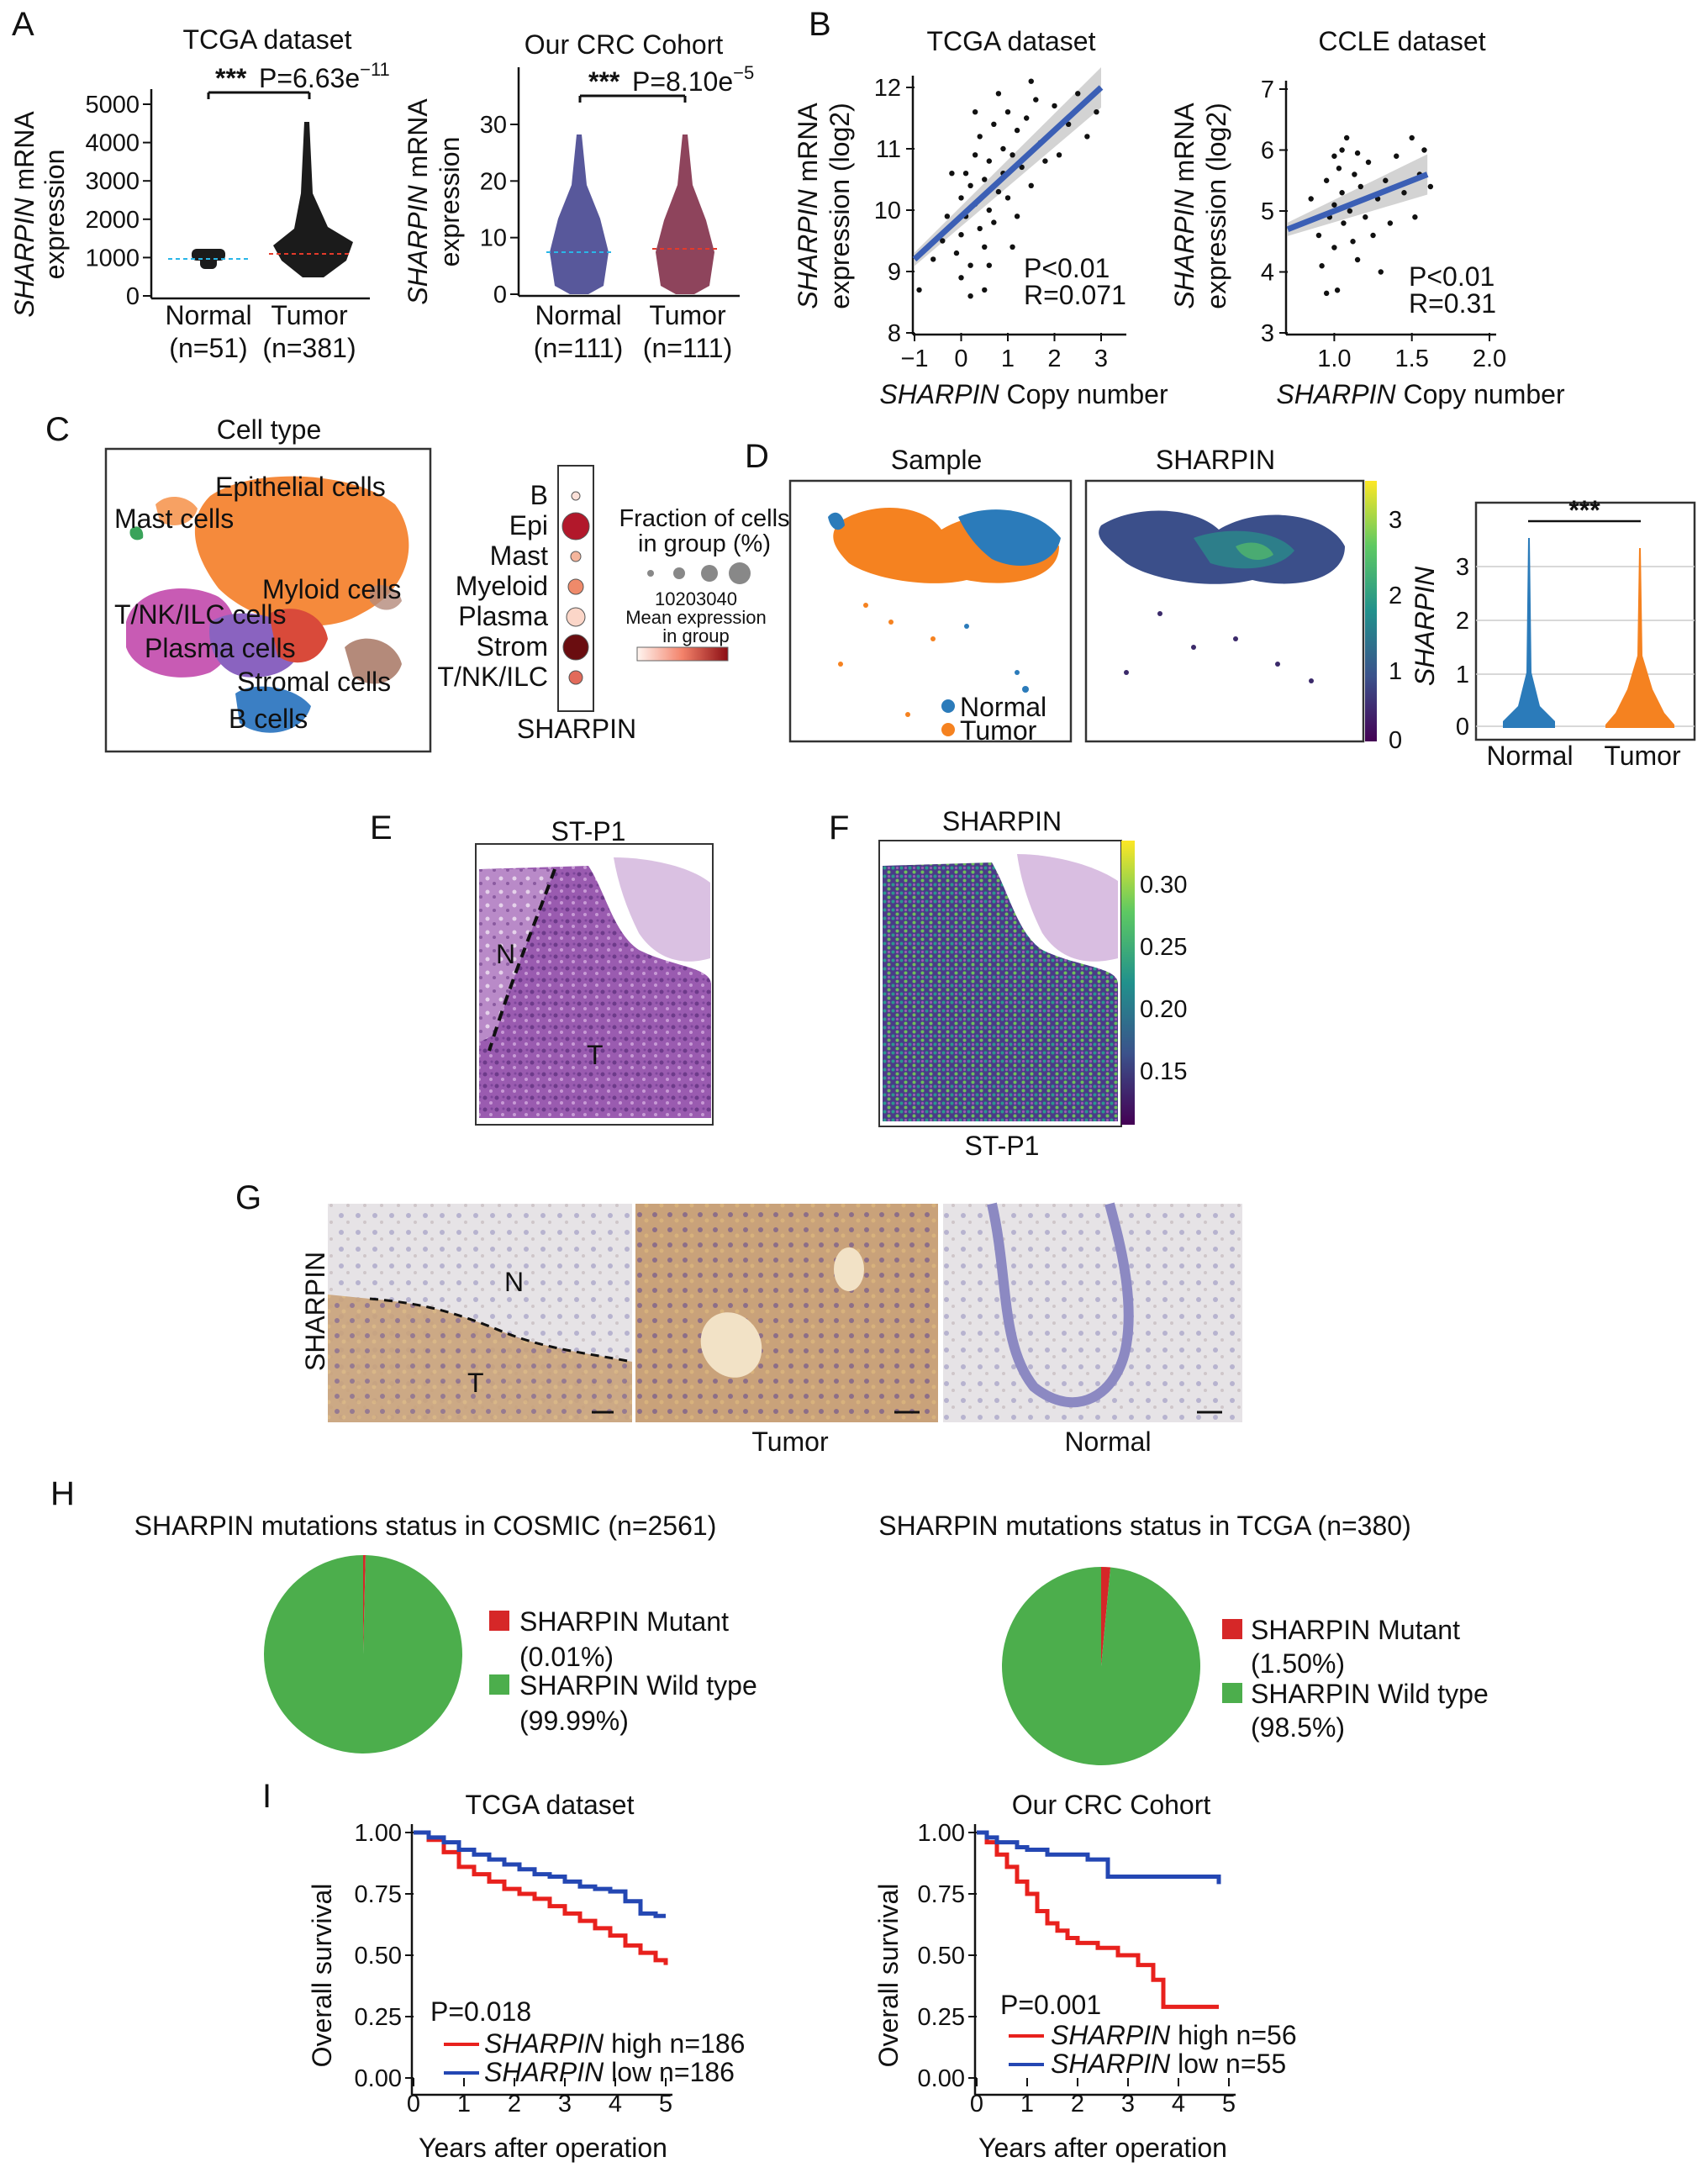 This screenshot has height=2178, width=1708. Describe the element at coordinates (1215, 460) in the screenshot. I see `panel-d-gene-title: SHARPIN` at that location.